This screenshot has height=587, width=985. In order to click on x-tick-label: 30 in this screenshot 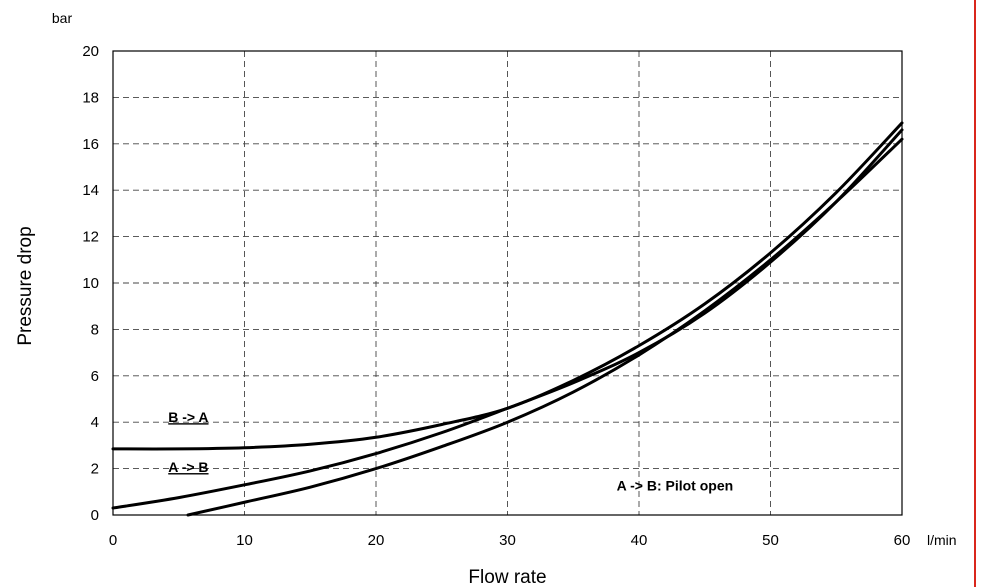, I will do `click(507, 540)`.